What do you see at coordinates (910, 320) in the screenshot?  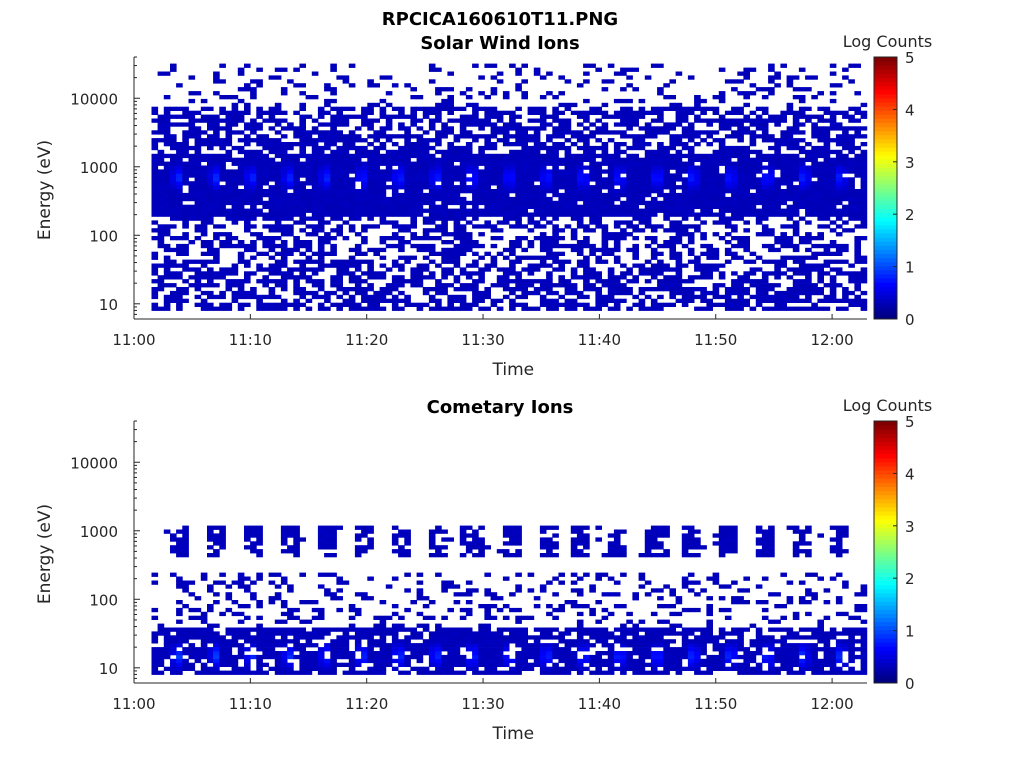 I see `colorbar-tick-label: 0` at bounding box center [910, 320].